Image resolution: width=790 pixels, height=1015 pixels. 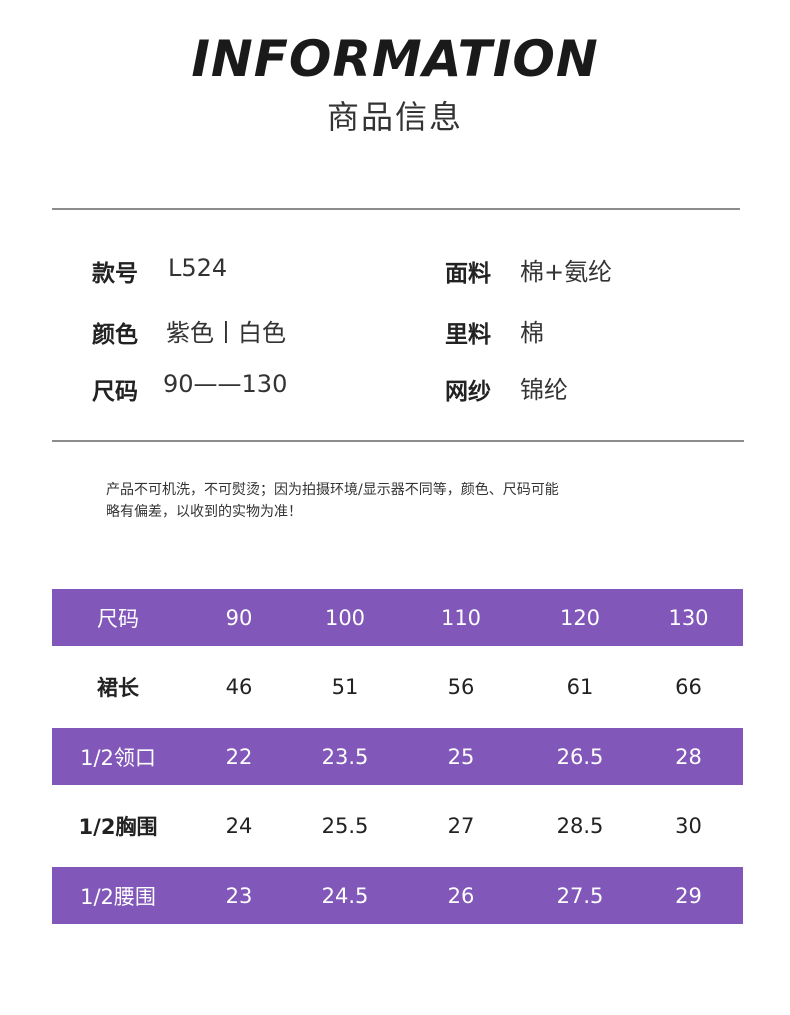 I want to click on care-note-line-2: 略有偏差，以收到的实物为准！, so click(x=204, y=512).